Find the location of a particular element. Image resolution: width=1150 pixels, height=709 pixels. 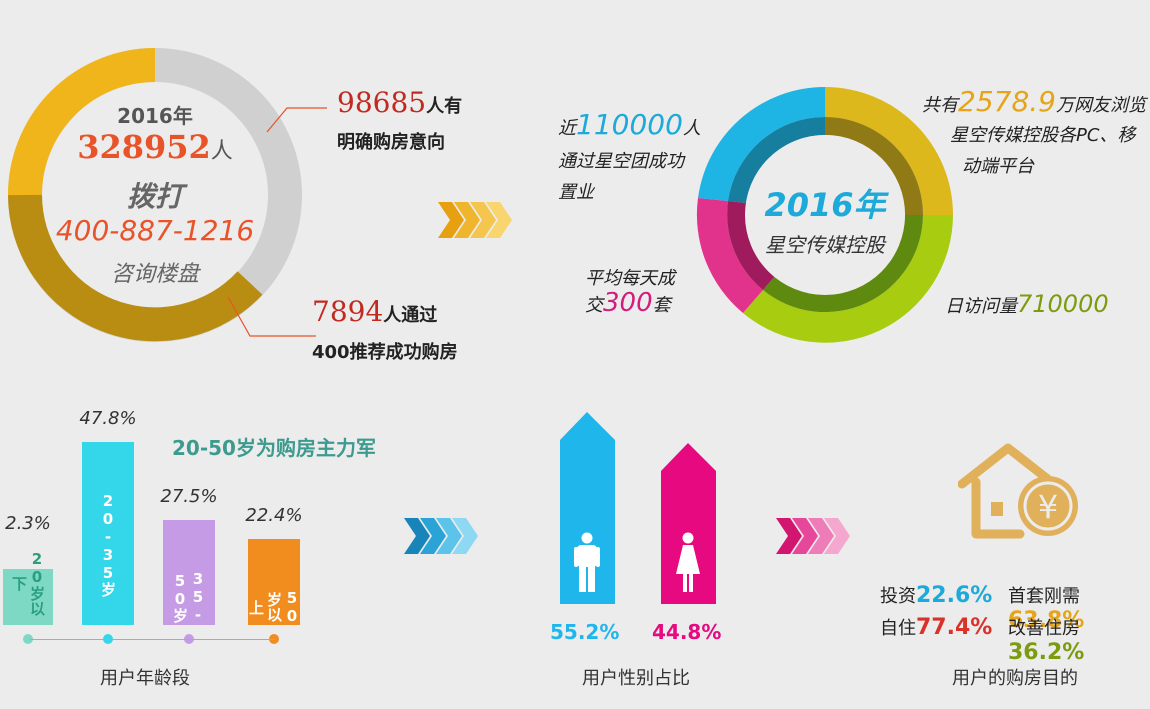

age-bar-label: 20岁以下 is located at coordinates (28, 583).